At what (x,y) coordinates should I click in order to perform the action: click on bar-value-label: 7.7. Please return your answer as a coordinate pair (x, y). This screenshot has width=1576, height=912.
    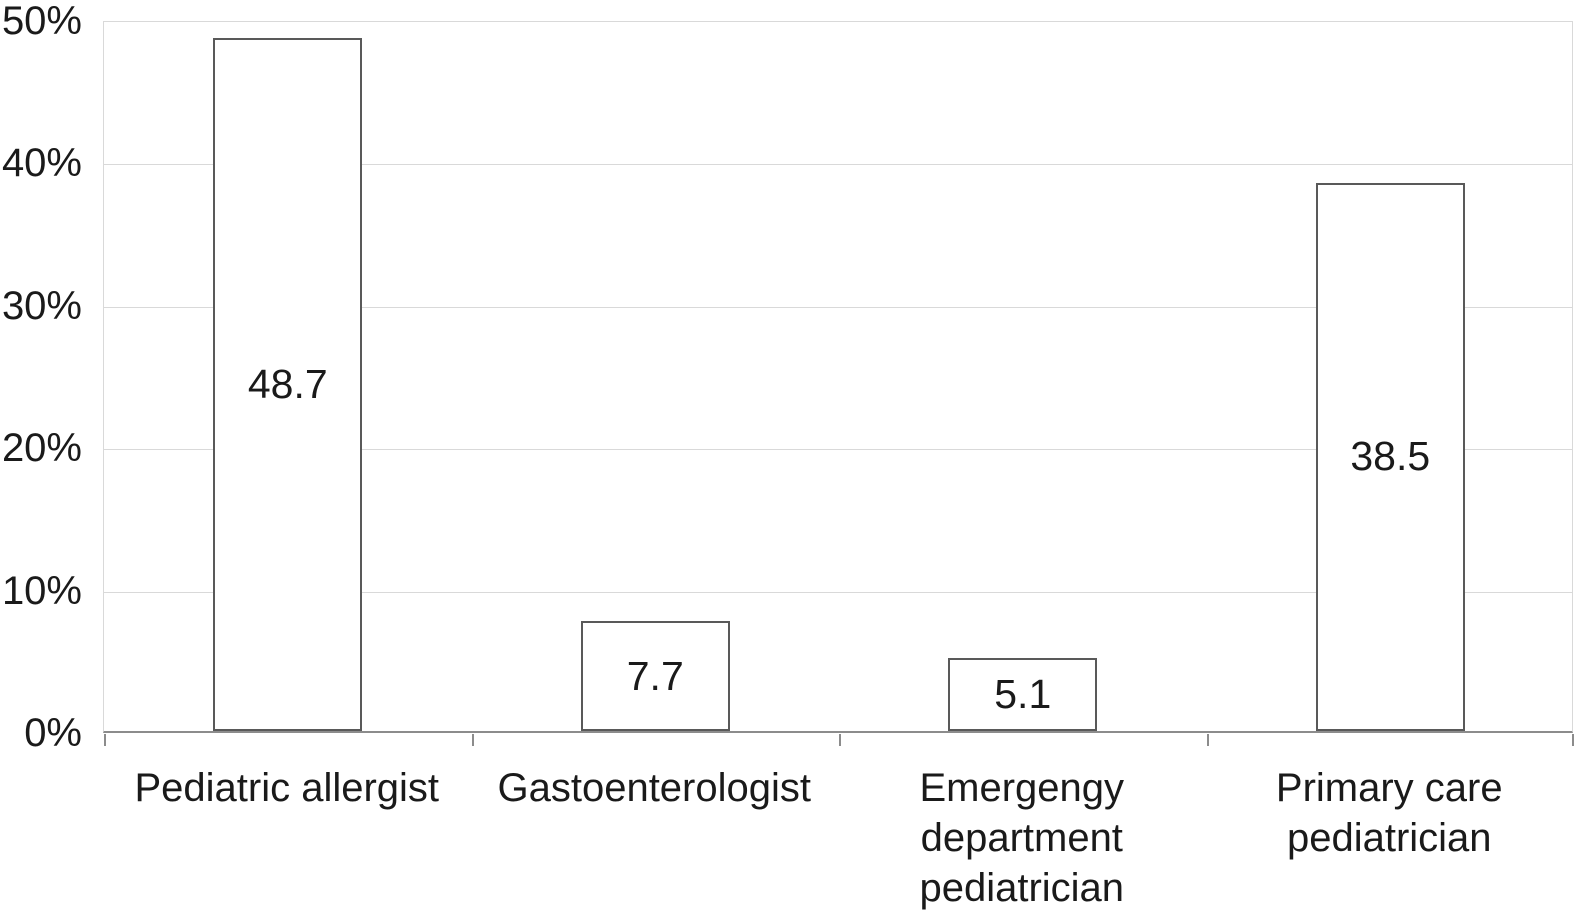
    Looking at the image, I should click on (655, 675).